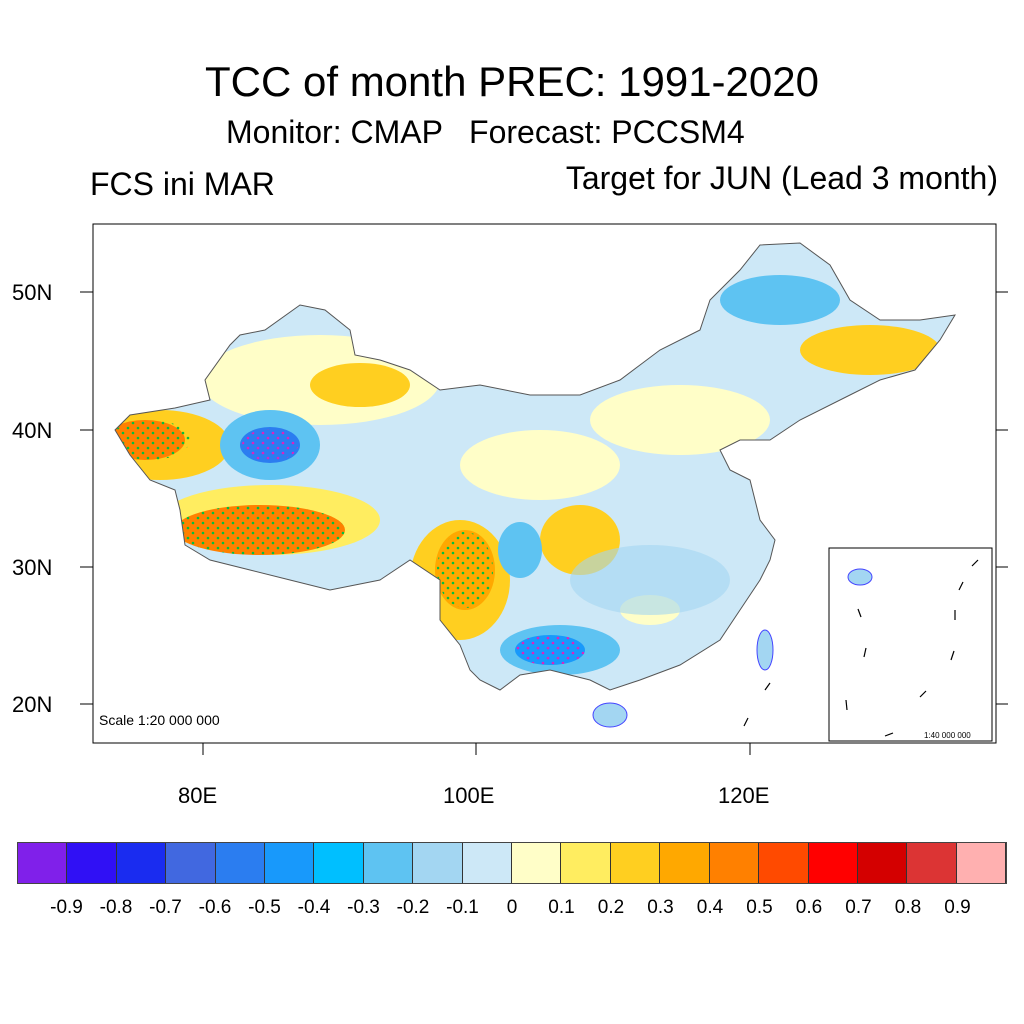  Describe the element at coordinates (710, 907) in the screenshot. I see `colorbar-label: 0.4` at that location.